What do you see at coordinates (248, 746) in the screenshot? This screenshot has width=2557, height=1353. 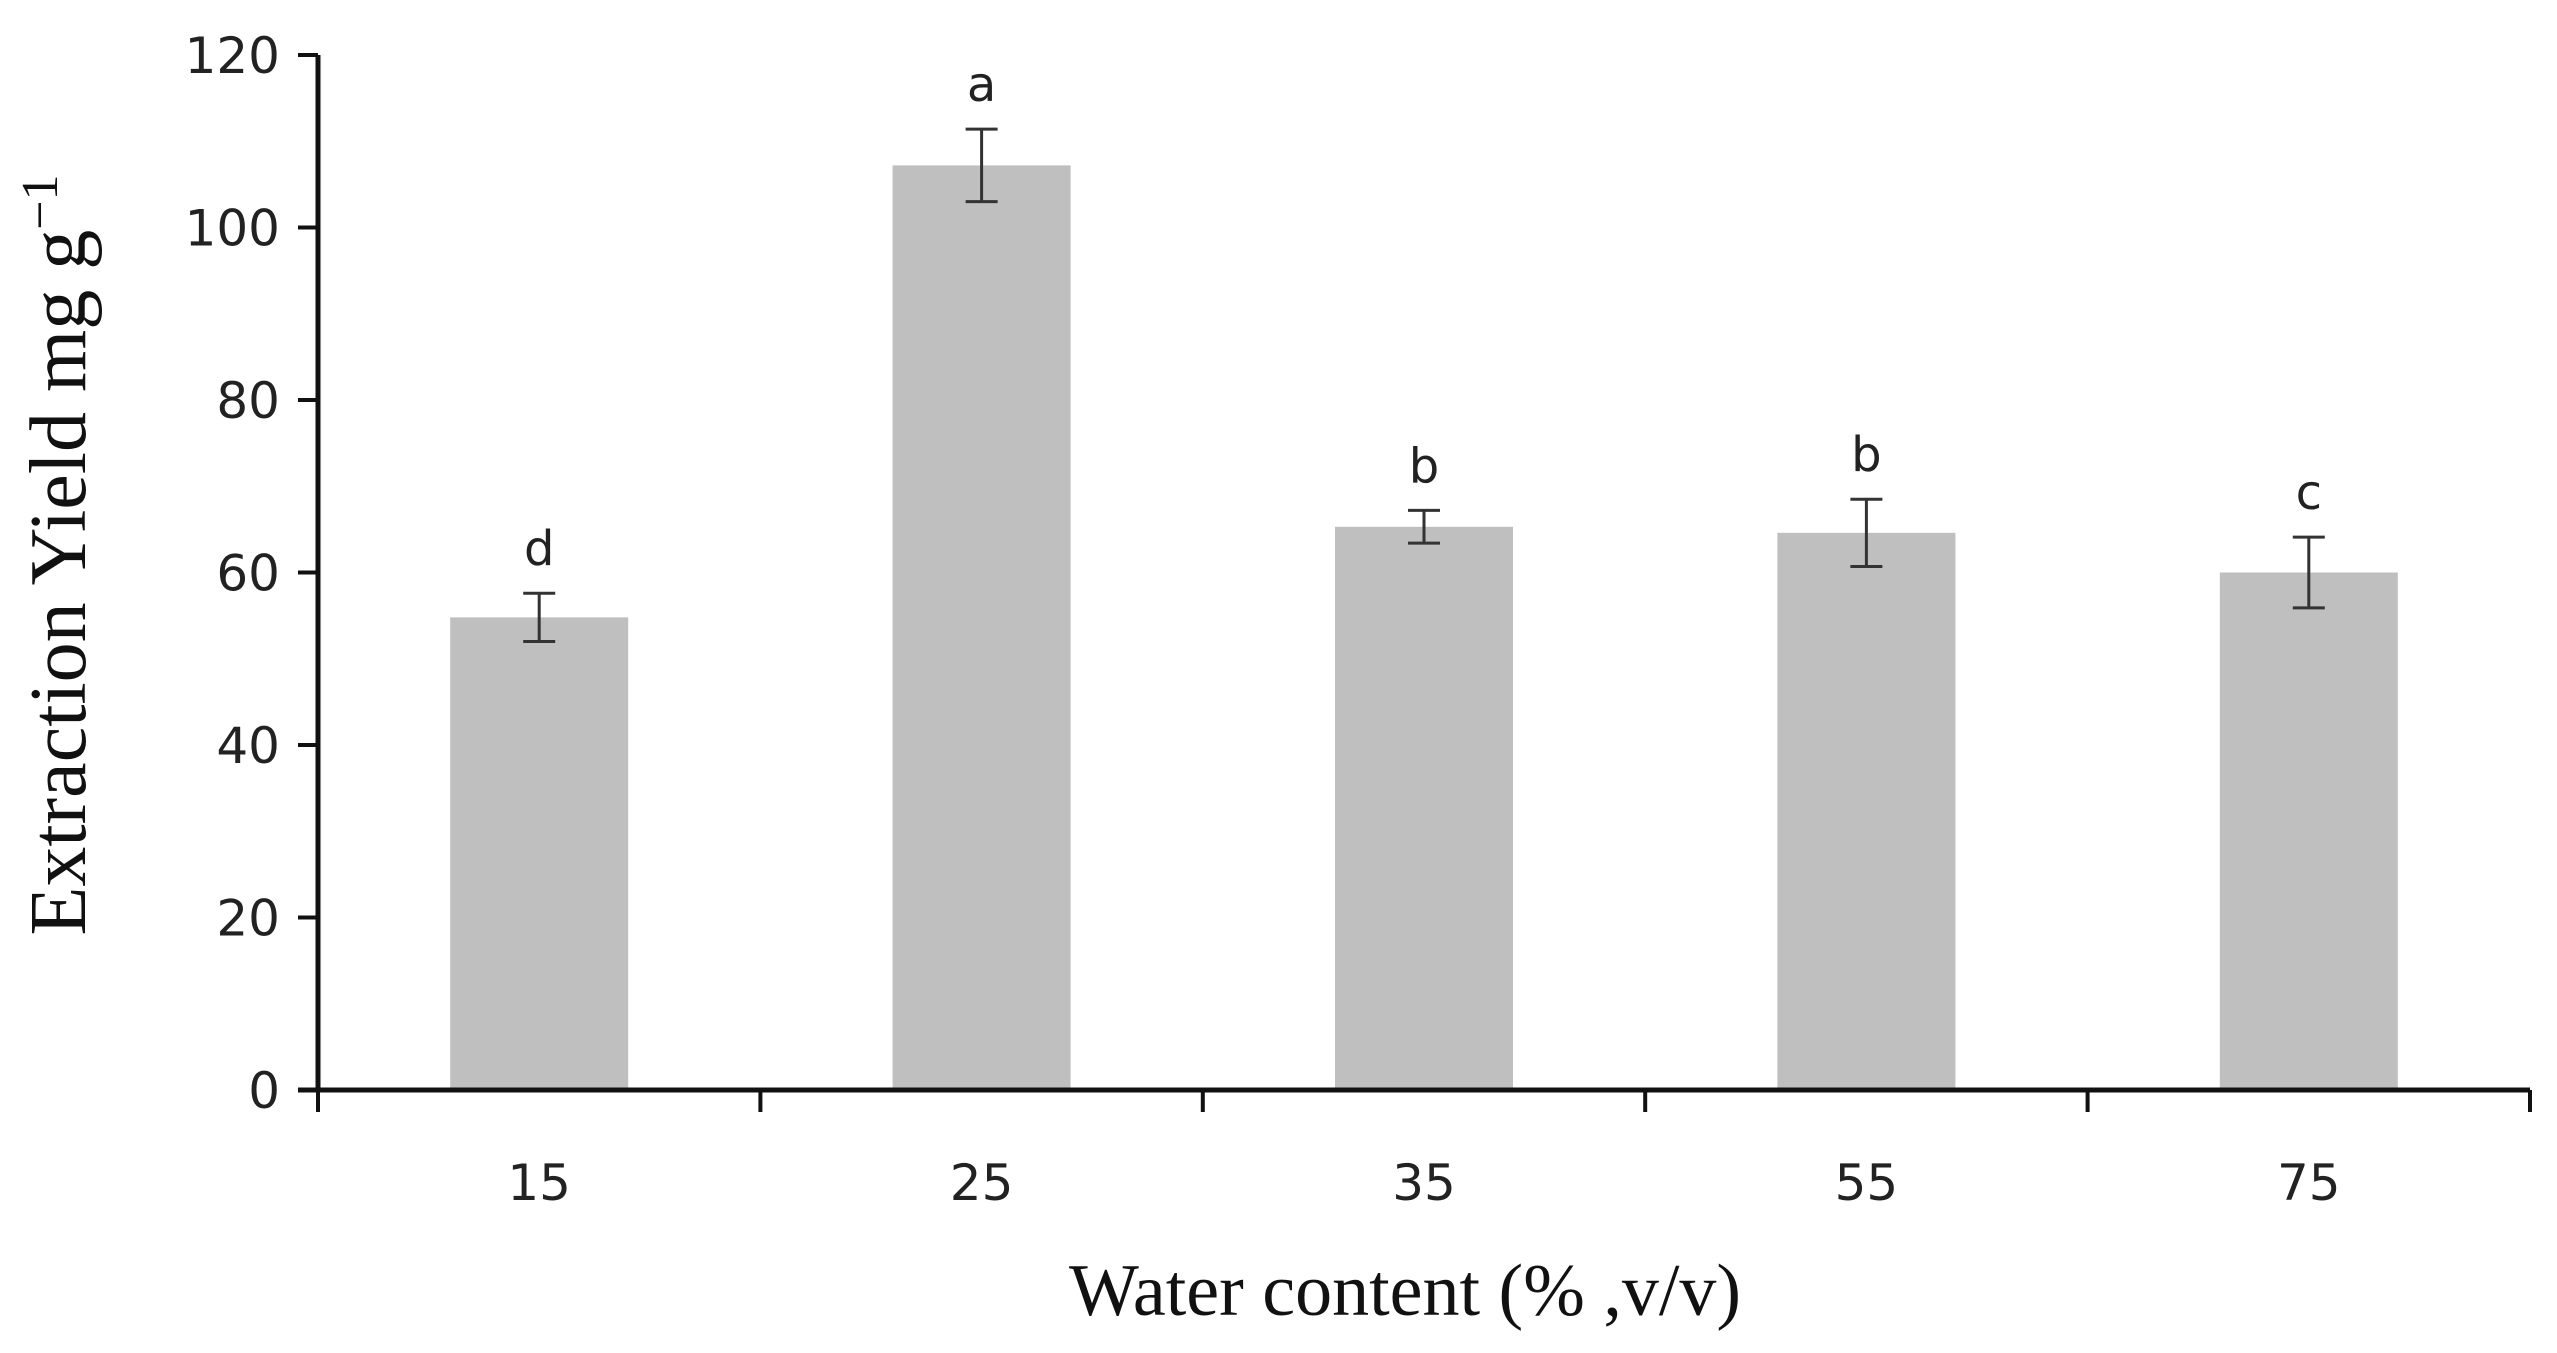 I see `y-tick-label-40: 40` at bounding box center [248, 746].